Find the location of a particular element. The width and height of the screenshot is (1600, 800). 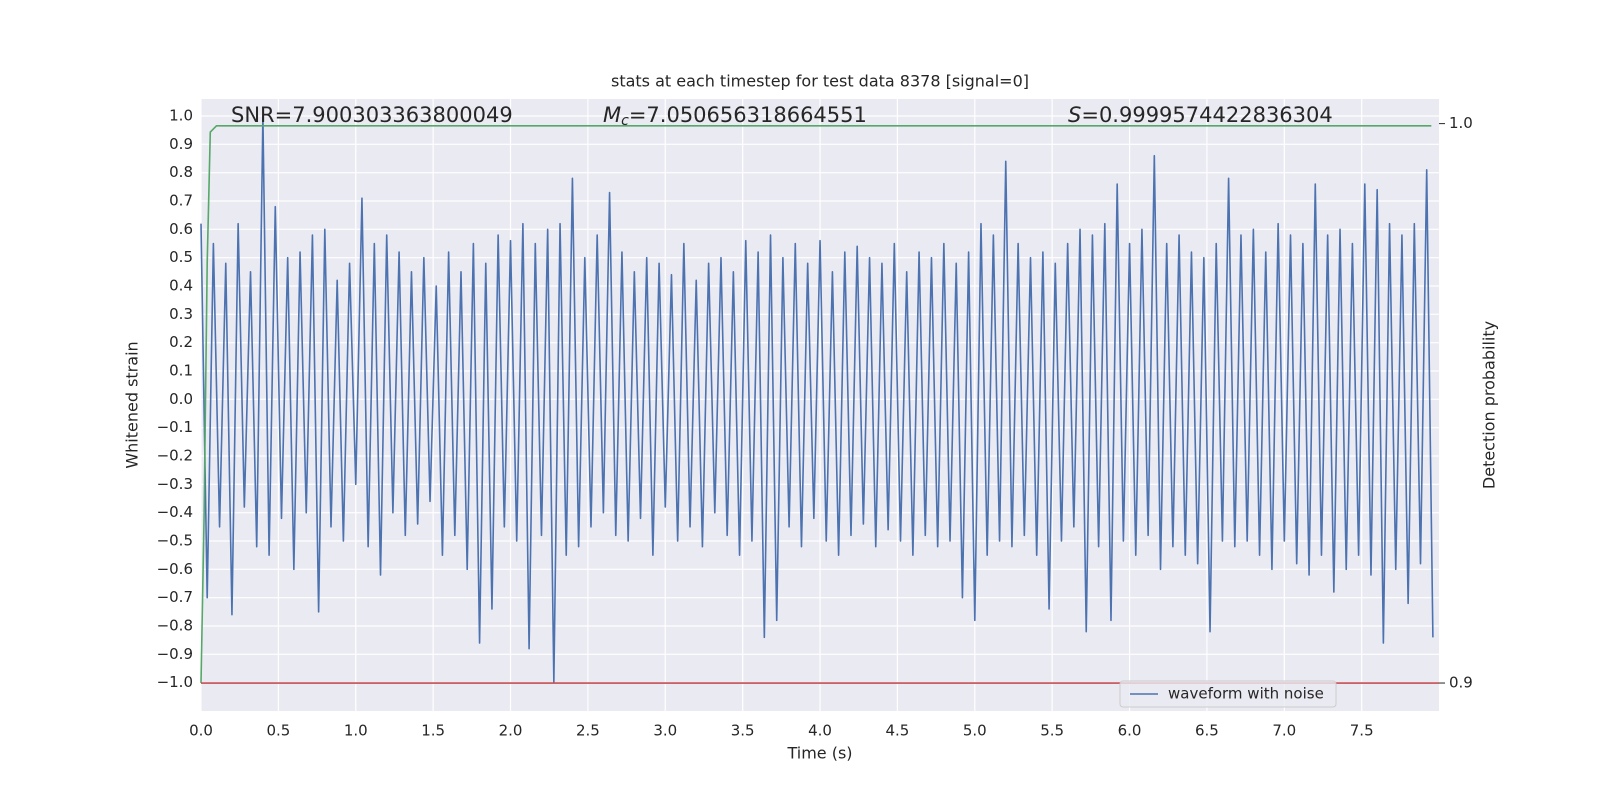

y-tick-label: −0.3 is located at coordinates (175, 484).